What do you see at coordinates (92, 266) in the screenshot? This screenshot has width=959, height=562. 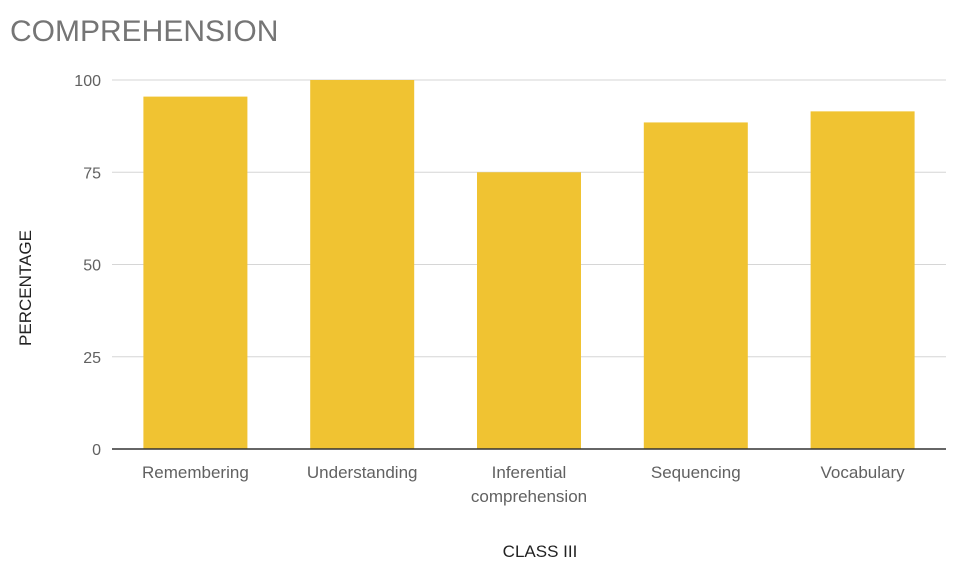 I see `y-tick-label: 50` at bounding box center [92, 266].